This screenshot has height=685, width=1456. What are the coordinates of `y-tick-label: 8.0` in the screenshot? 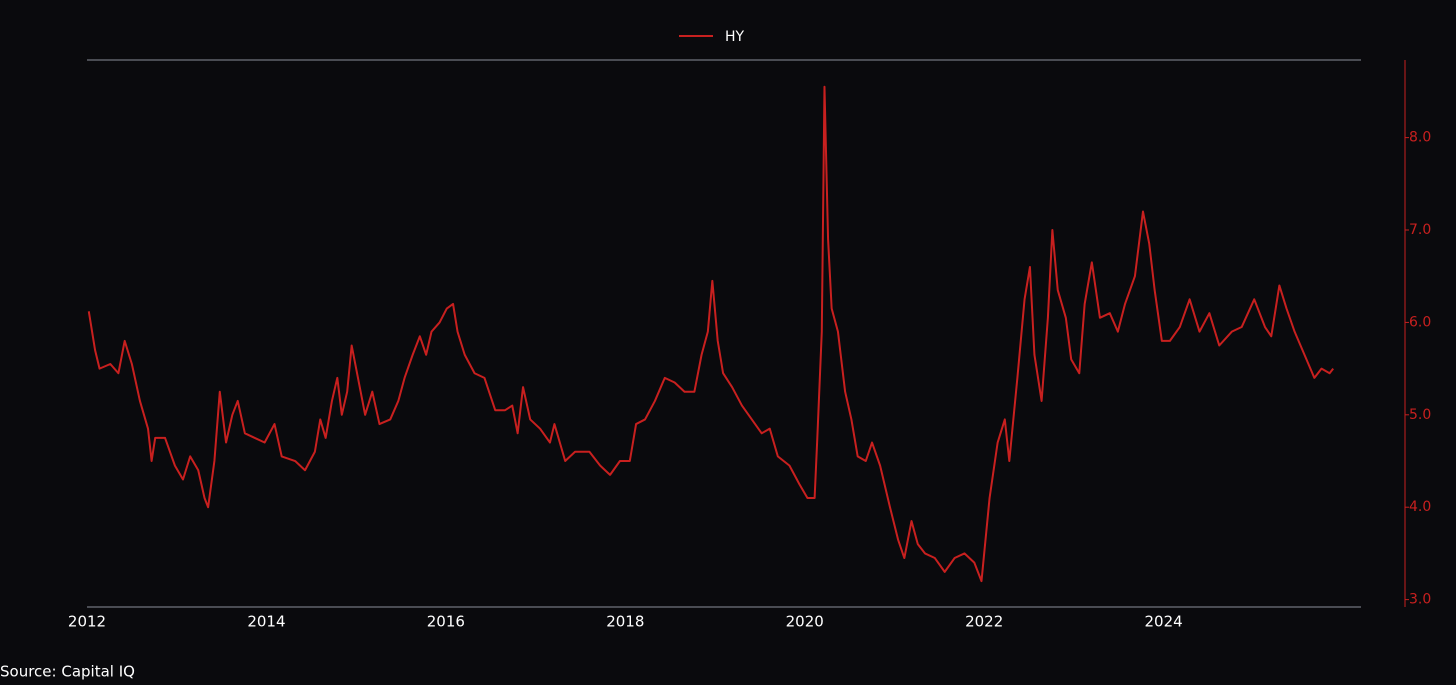 It's located at (1420, 138).